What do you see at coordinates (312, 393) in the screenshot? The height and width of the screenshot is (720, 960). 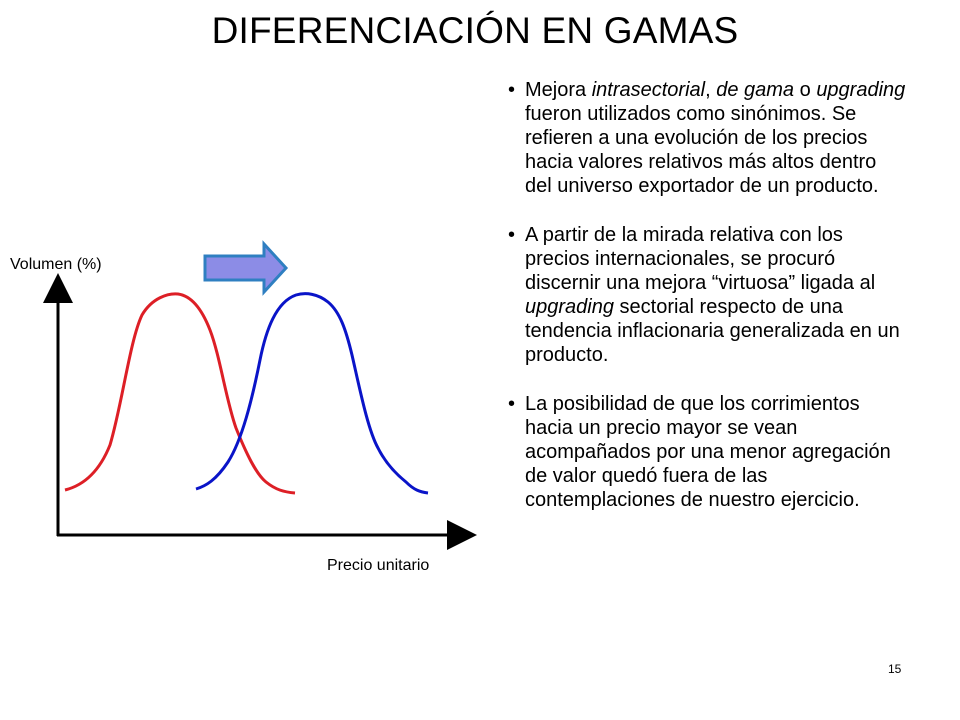 I see `blue-curve` at bounding box center [312, 393].